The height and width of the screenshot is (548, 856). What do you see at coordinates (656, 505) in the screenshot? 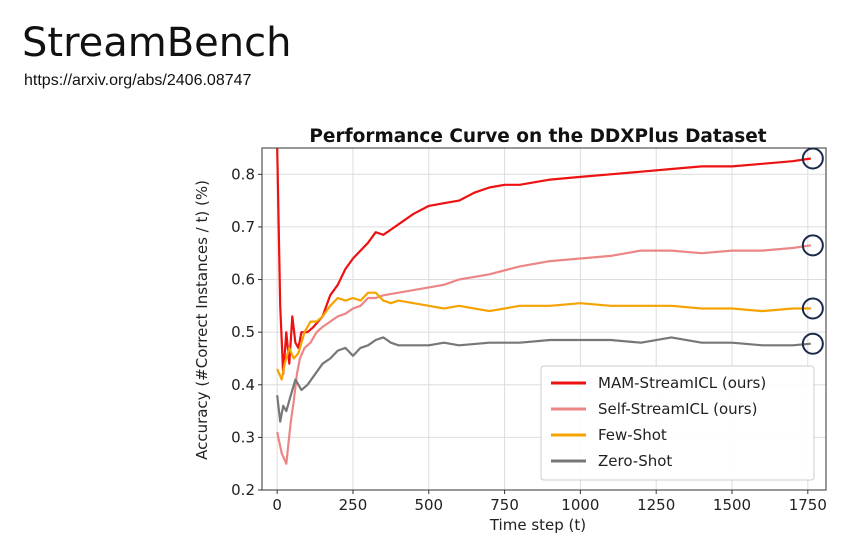
I see `x-tick-label: 1250` at bounding box center [656, 505].